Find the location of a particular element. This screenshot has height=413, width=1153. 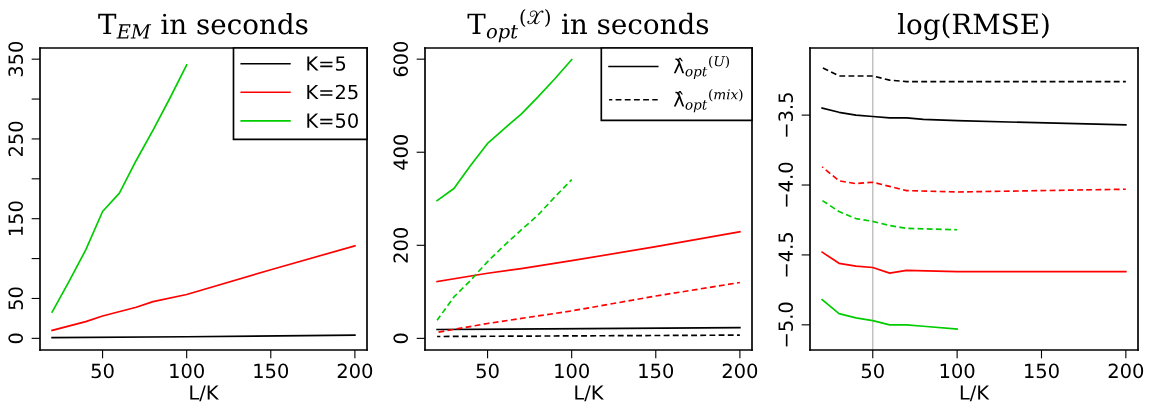

y-tick-label: −4.0 is located at coordinates (786, 184).